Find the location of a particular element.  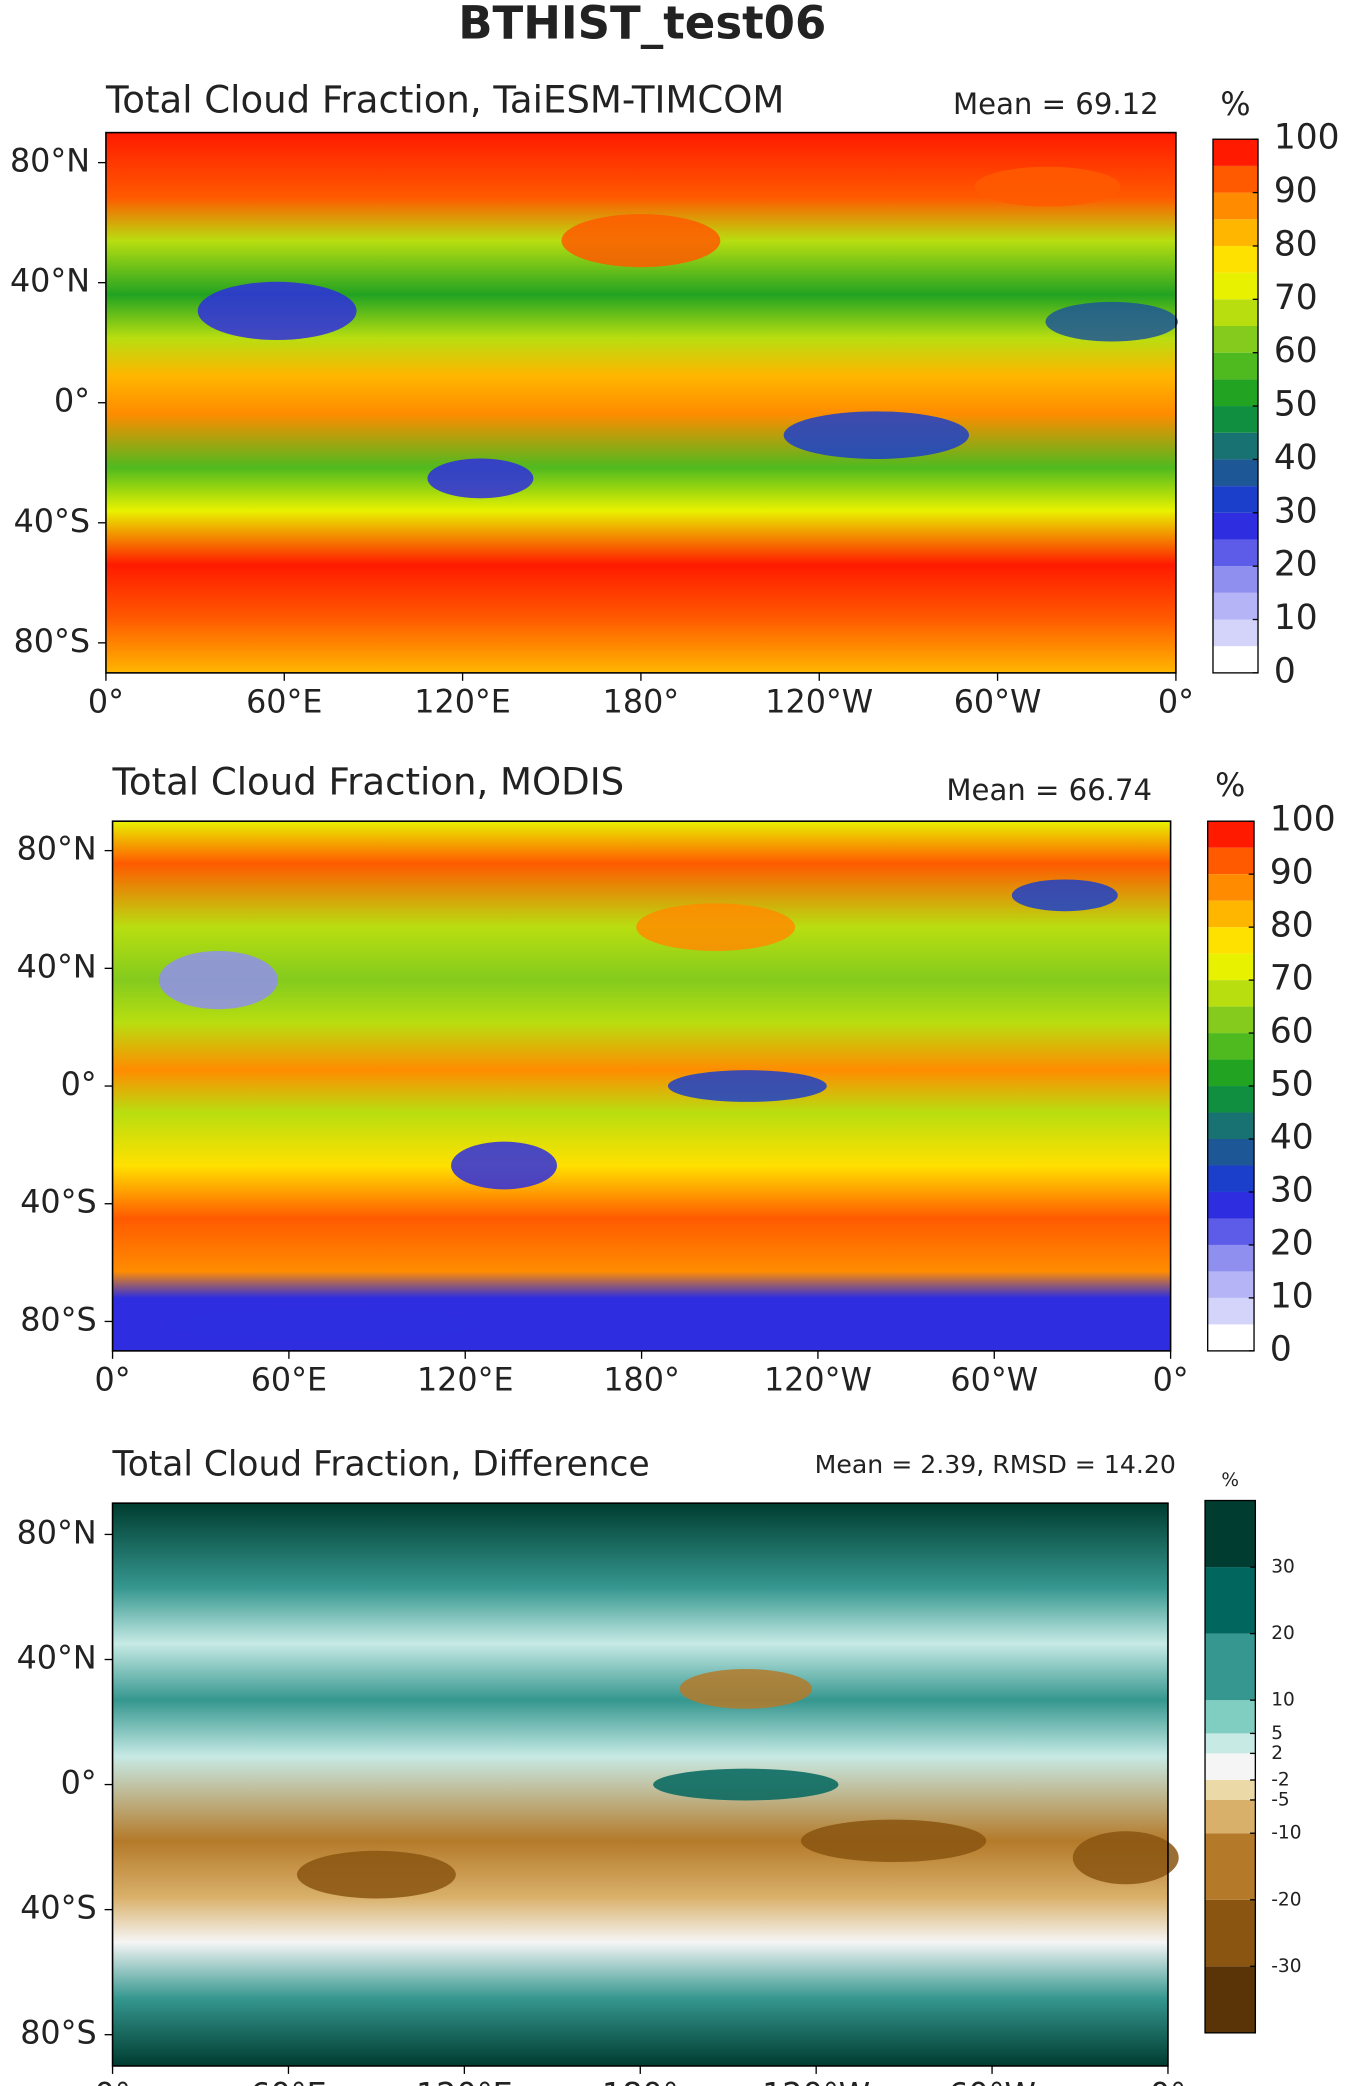

panel-title: Total Cloud Fraction, MODIS is located at coordinates (368, 782).